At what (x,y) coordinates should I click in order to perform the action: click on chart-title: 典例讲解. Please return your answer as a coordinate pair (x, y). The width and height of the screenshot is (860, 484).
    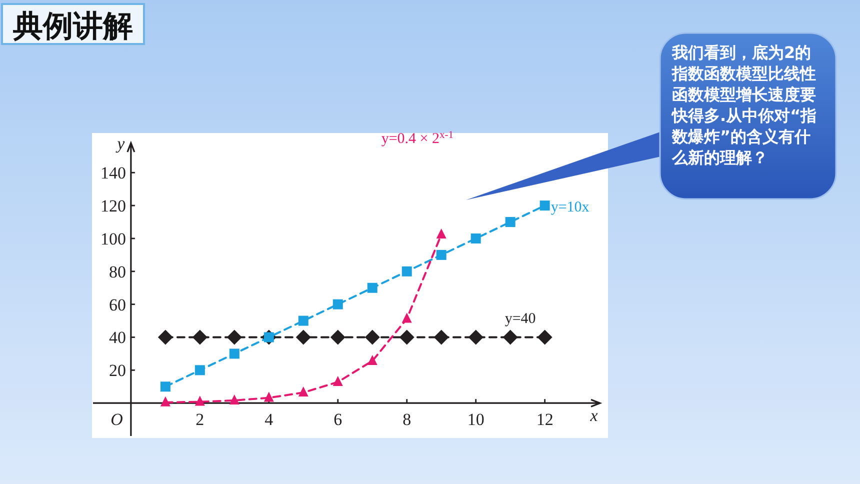
    Looking at the image, I should click on (72, 26).